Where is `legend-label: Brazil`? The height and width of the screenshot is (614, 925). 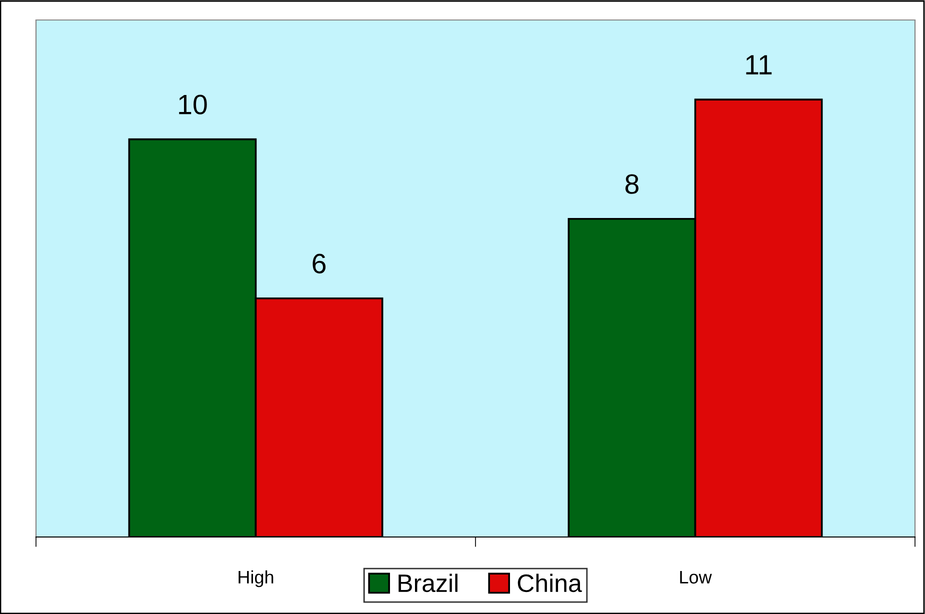
legend-label: Brazil is located at coordinates (428, 583).